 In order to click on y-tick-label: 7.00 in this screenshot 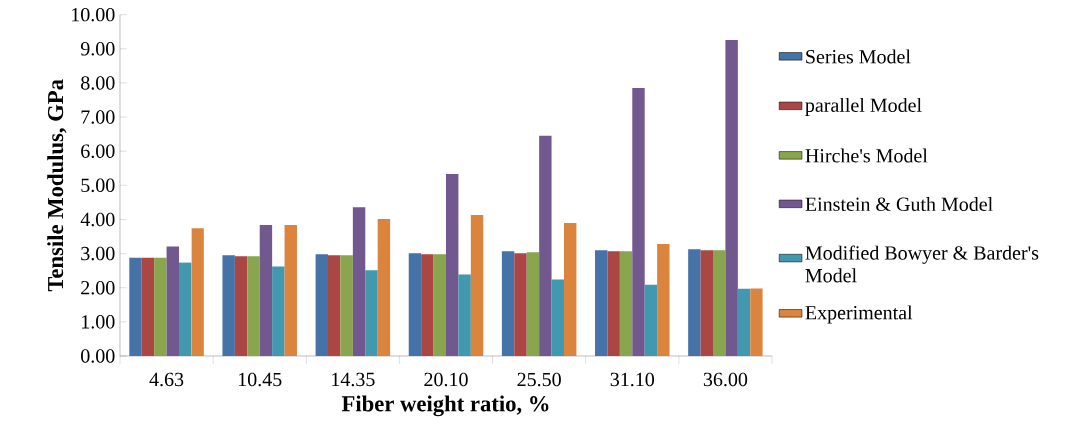, I will do `click(98, 117)`.